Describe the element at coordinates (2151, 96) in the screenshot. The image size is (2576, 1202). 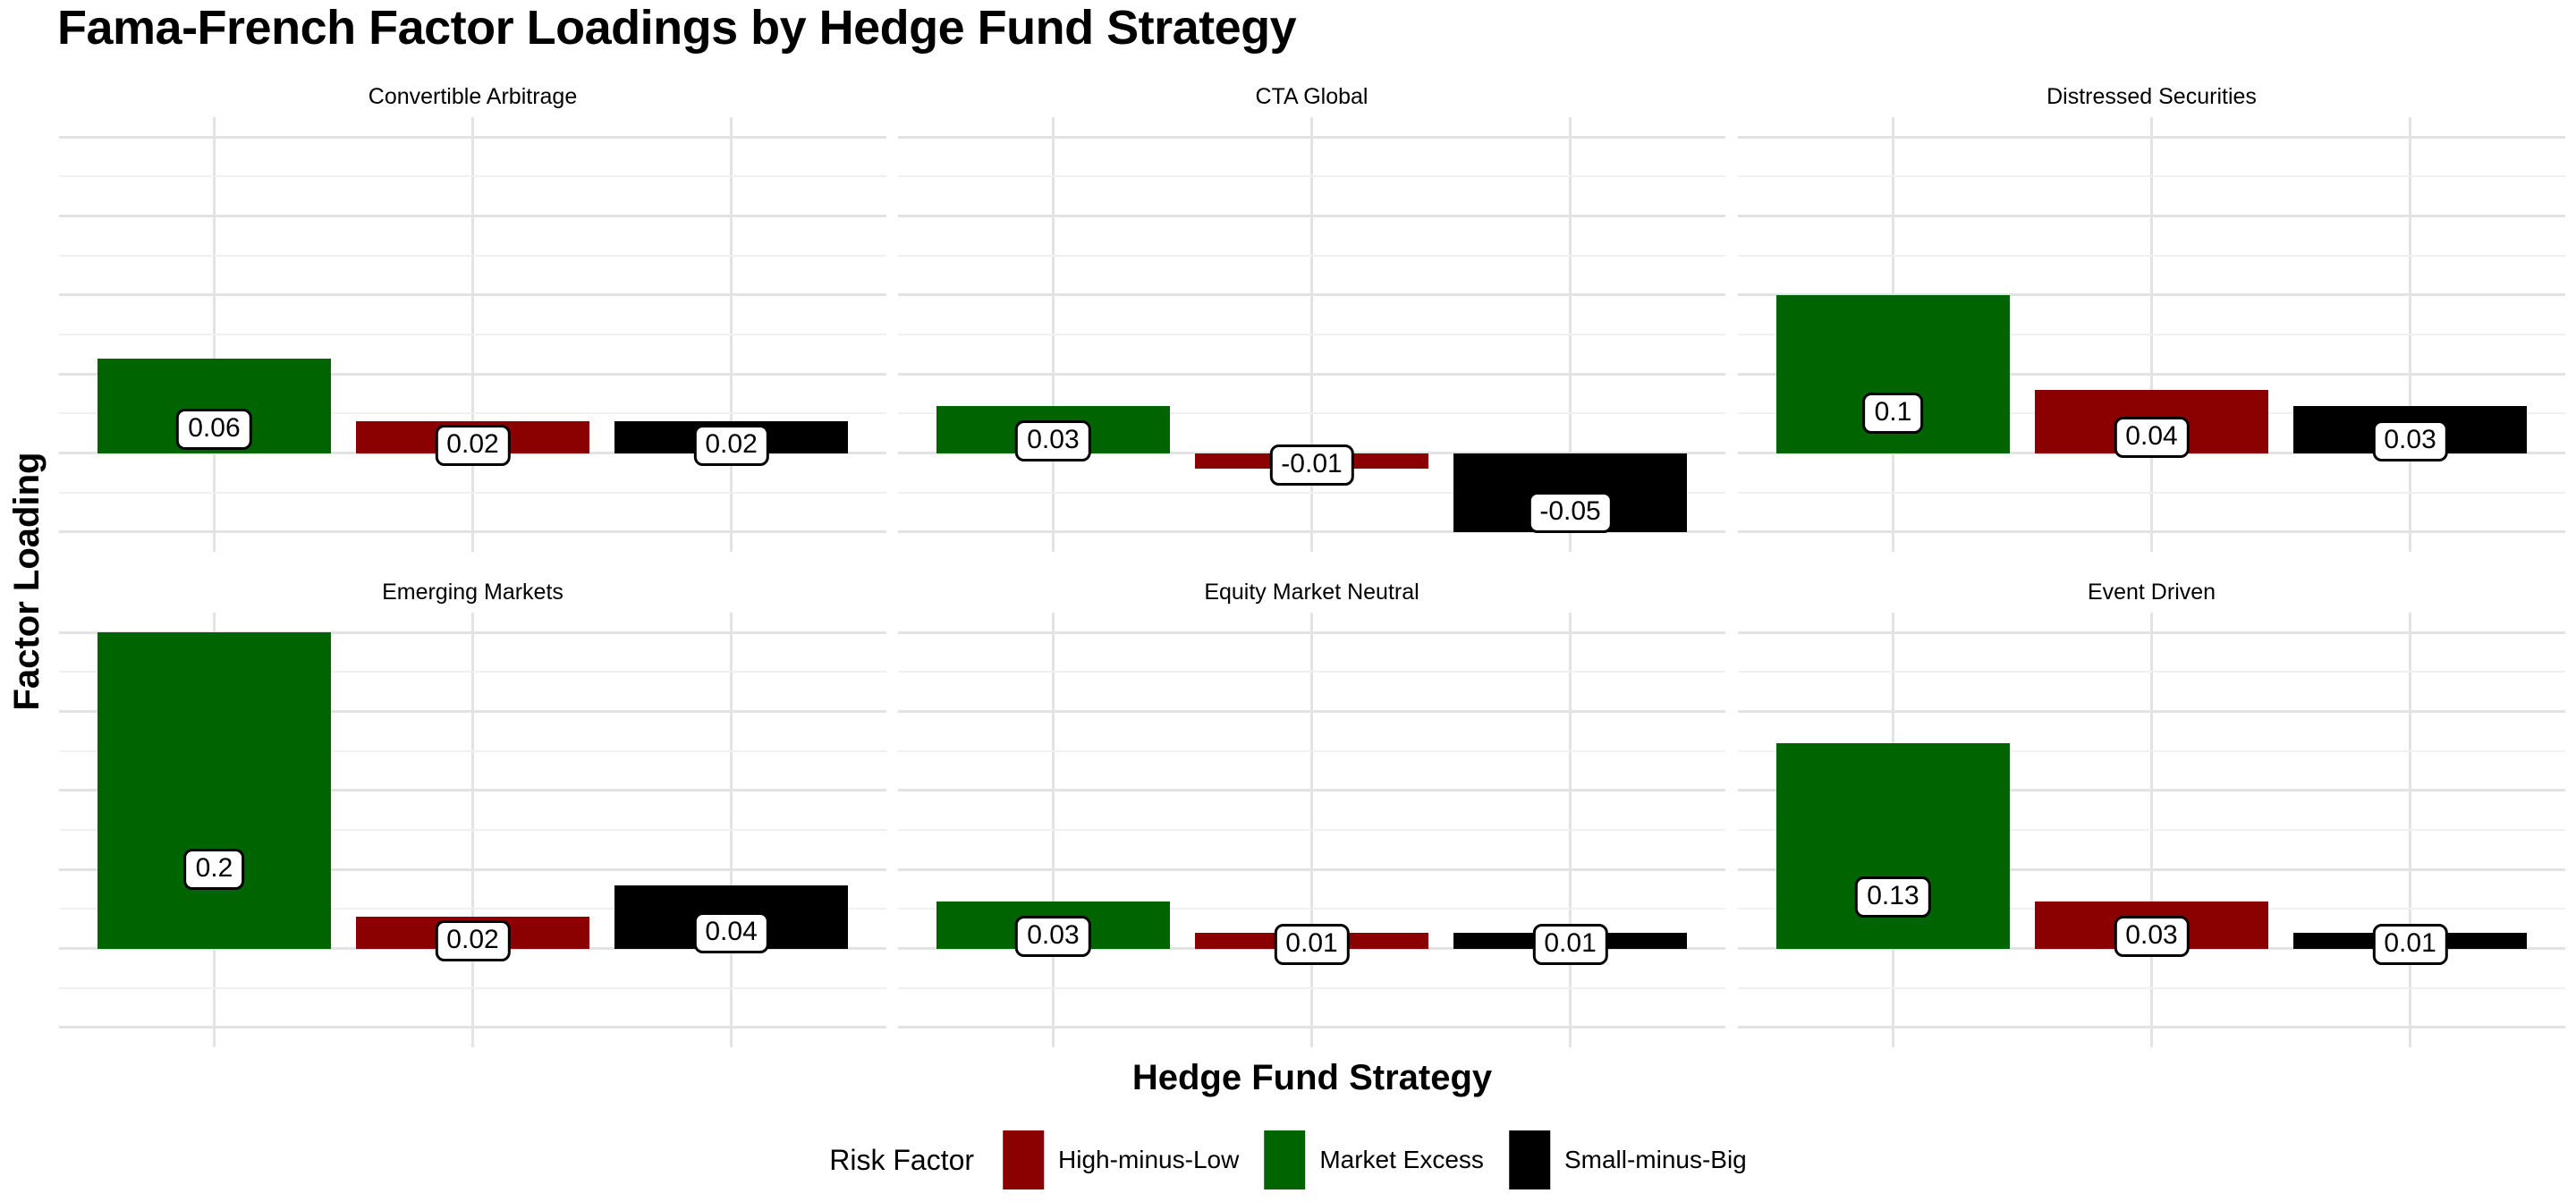
I see `facet-title-distressed-securities: Distressed Securities` at that location.